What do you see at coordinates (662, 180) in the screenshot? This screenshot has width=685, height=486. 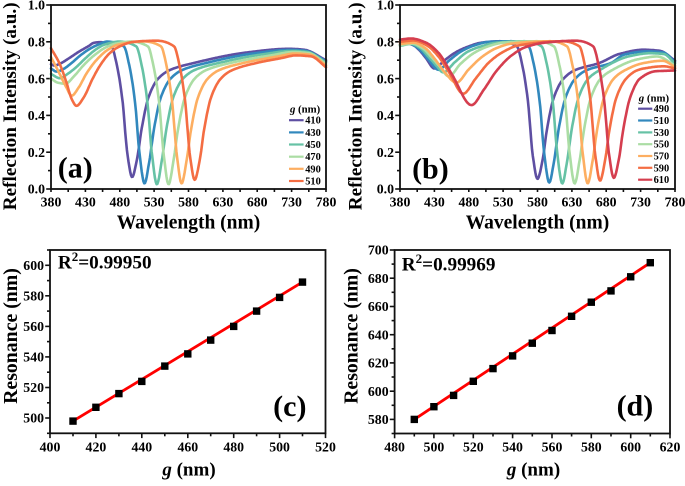 I see `svg-text: 610` at bounding box center [662, 180].